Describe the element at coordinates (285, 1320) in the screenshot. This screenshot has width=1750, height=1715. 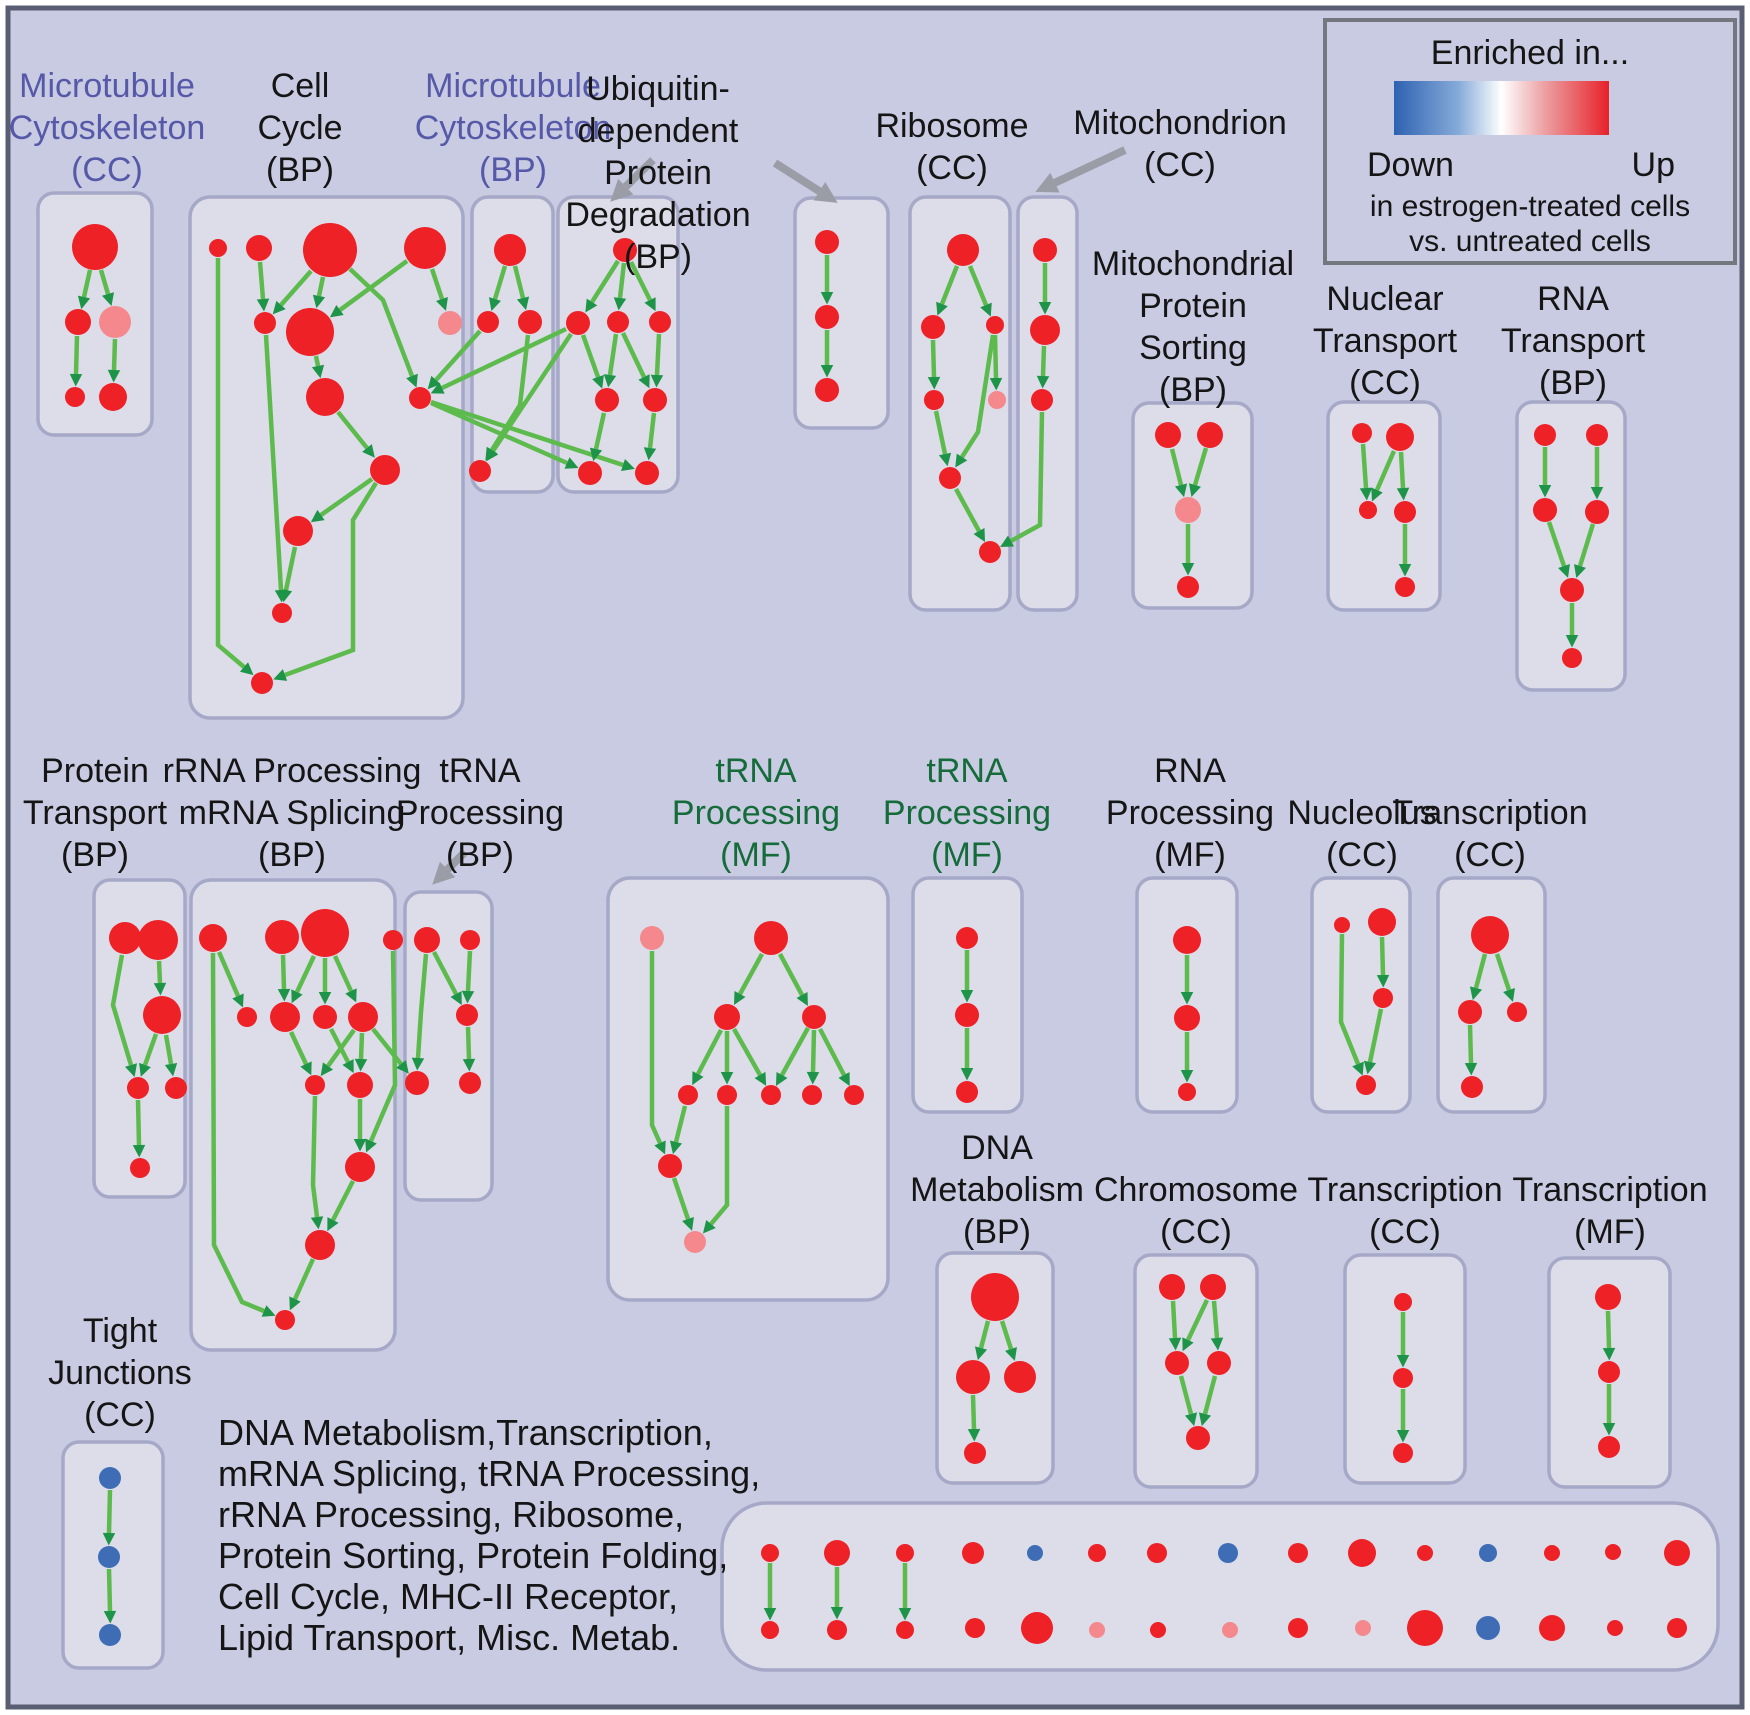
I see `node-rr_f1` at that location.